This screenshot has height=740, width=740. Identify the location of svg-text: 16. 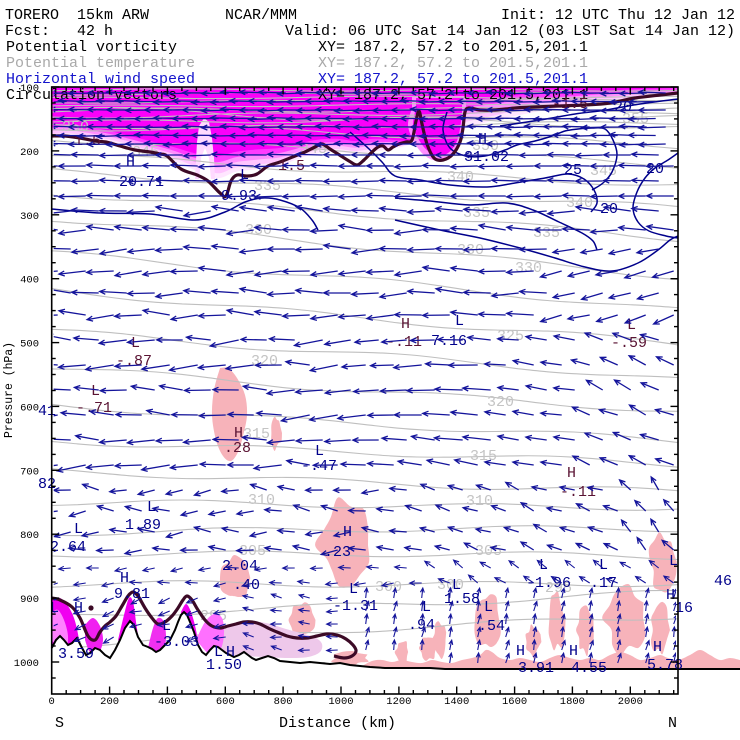
(684, 608).